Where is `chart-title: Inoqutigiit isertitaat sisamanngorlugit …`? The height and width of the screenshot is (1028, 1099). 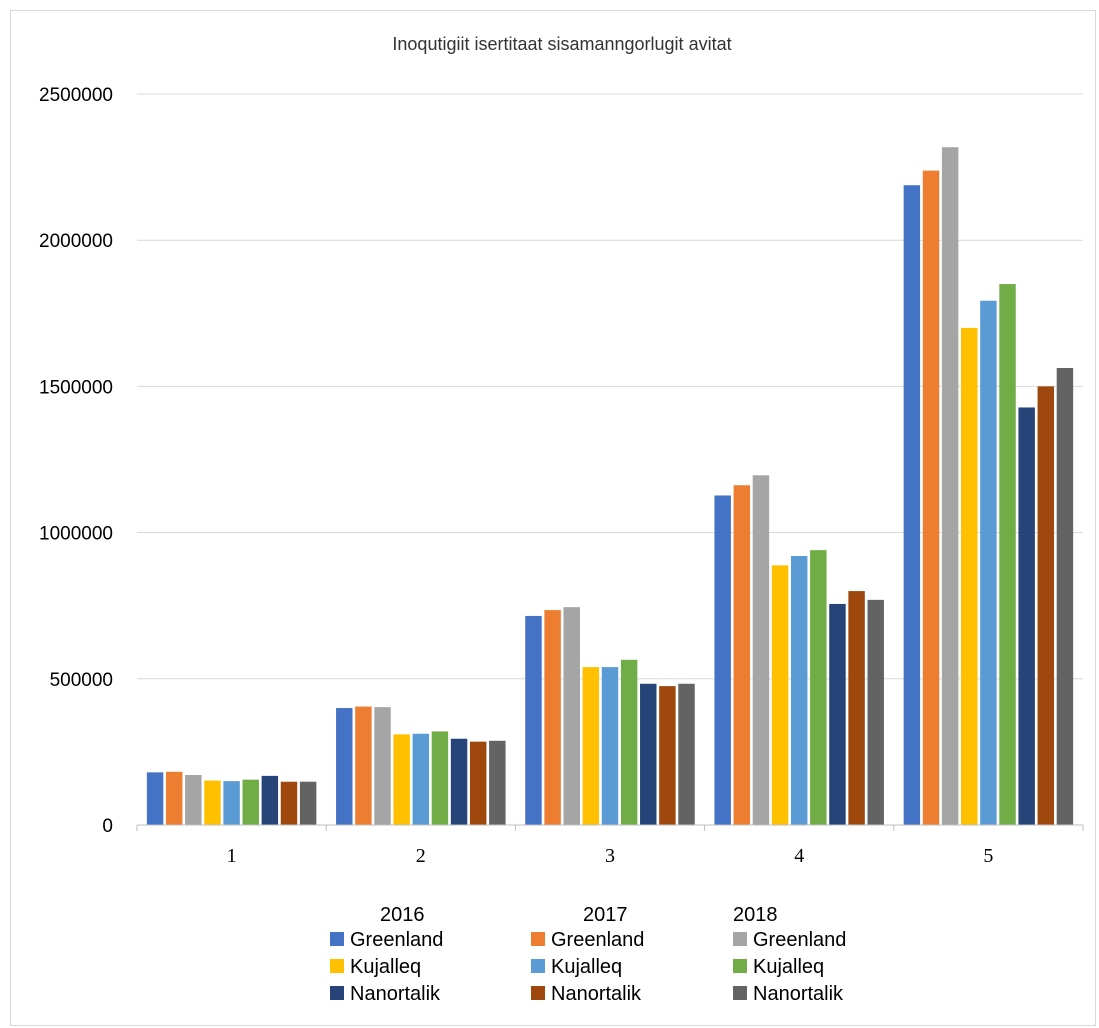 chart-title: Inoqutigiit isertitaat sisamanngorlugit … is located at coordinates (561, 44).